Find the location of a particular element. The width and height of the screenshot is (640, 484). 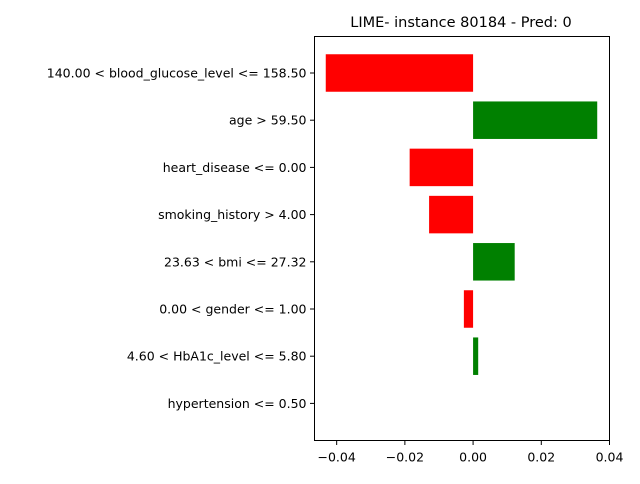

y-tick-label: heart_disease <= 0.00 is located at coordinates (235, 167).